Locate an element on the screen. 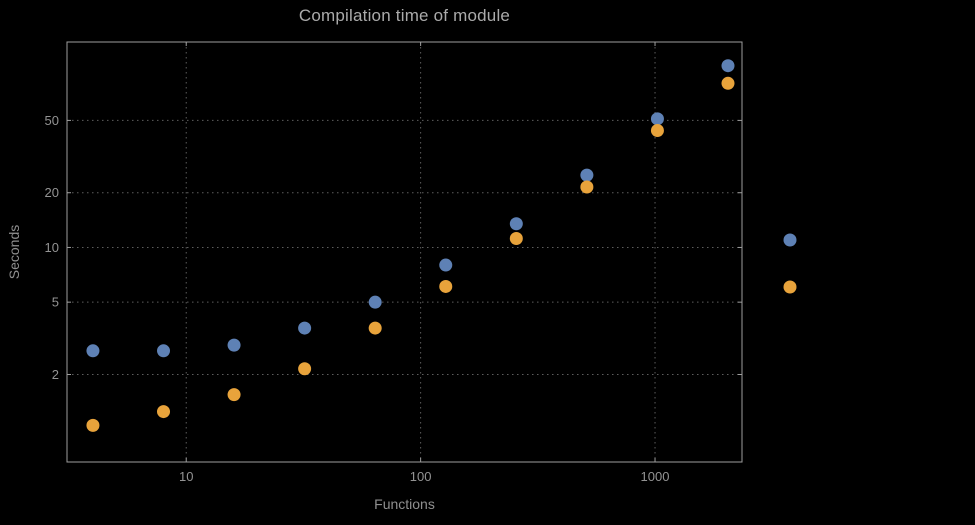 The image size is (975, 525). y-axis-label: Seconds is located at coordinates (14, 252).